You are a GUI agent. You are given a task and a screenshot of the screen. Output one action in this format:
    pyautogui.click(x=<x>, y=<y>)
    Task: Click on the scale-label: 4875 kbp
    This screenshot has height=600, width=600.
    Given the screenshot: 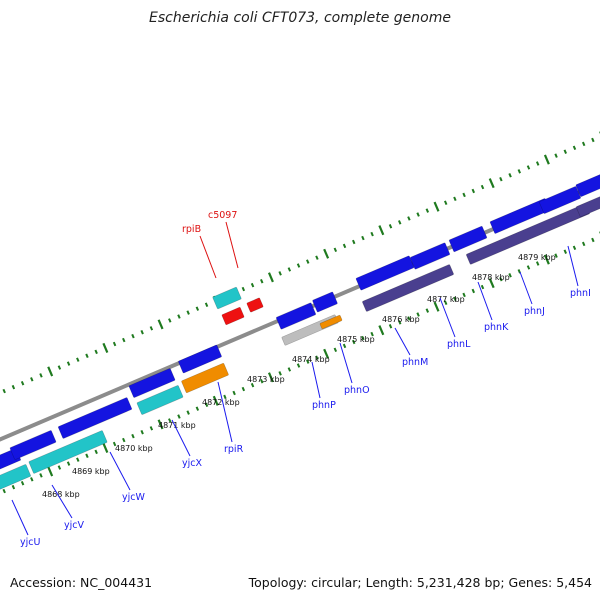 What is the action you would take?
    pyautogui.click(x=356, y=339)
    